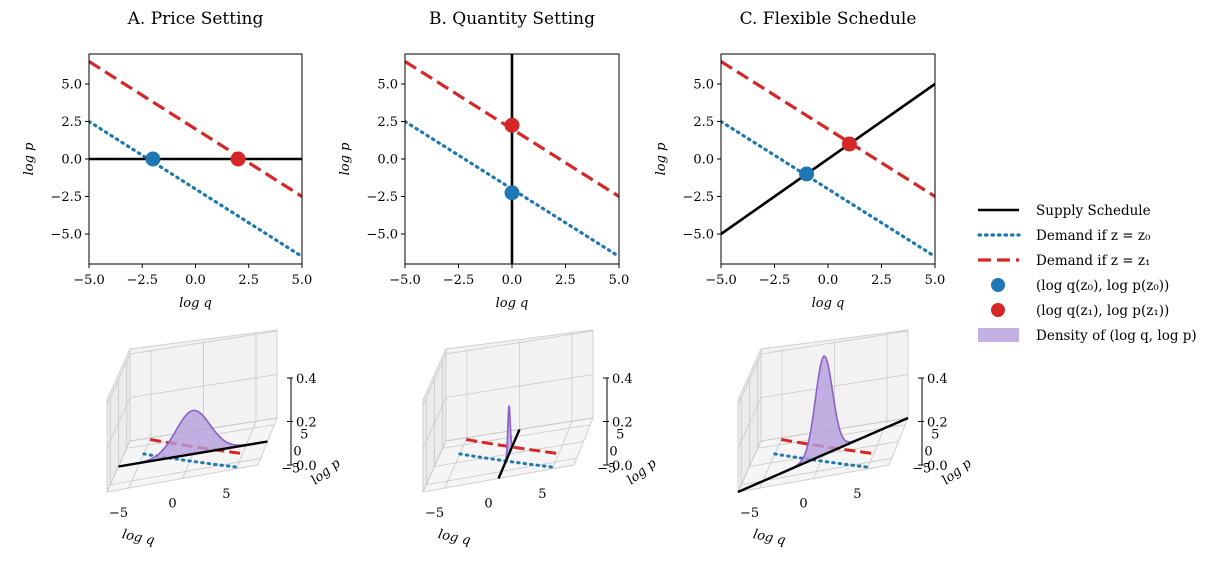 This screenshot has width=1222, height=569. Describe the element at coordinates (1116, 336) in the screenshot. I see `legend-label: Density of (log q, log p)` at that location.